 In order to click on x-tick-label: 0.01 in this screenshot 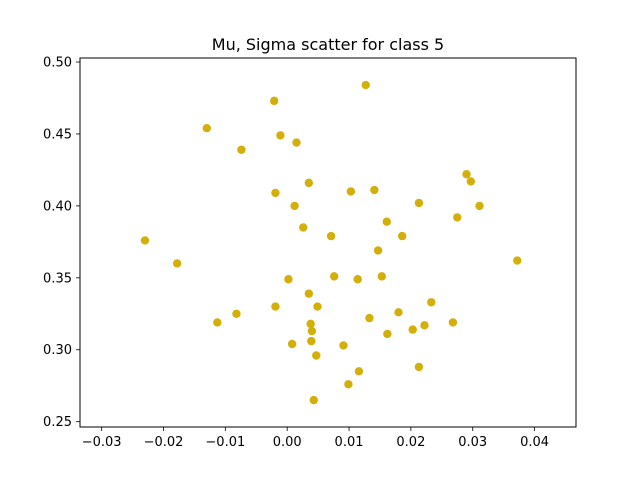, I will do `click(349, 442)`.